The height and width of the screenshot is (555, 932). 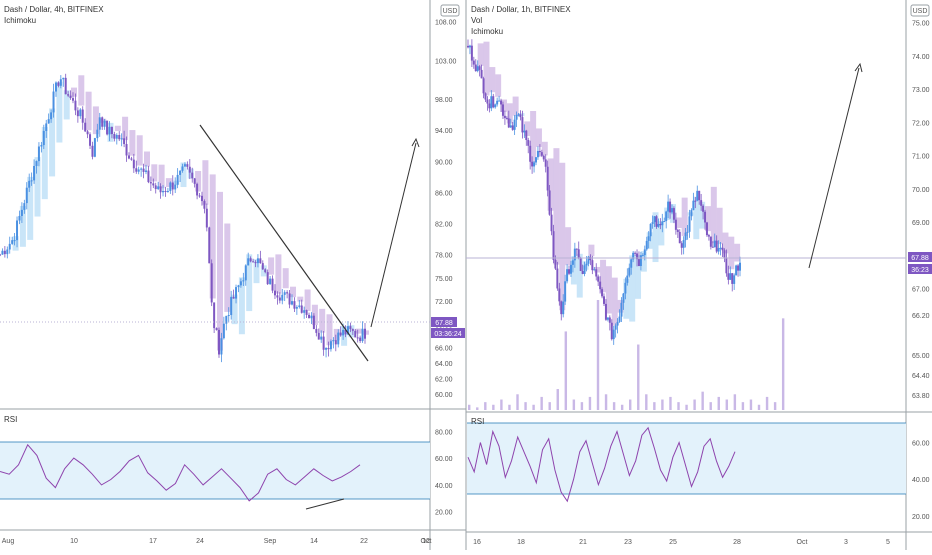 I want to click on right-rsi-tick: 20.00, so click(x=921, y=517).